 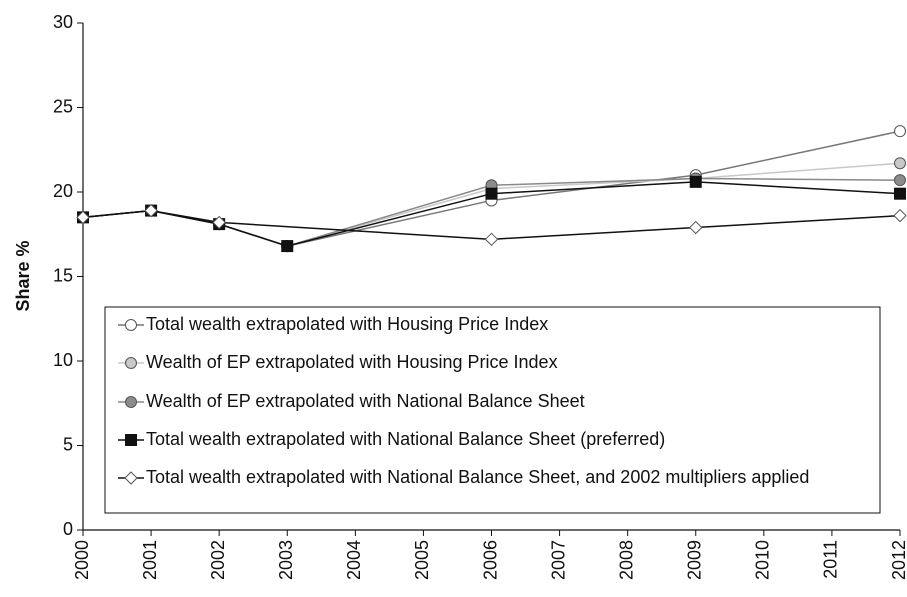 What do you see at coordinates (354, 560) in the screenshot?
I see `x-tick-label: 2004` at bounding box center [354, 560].